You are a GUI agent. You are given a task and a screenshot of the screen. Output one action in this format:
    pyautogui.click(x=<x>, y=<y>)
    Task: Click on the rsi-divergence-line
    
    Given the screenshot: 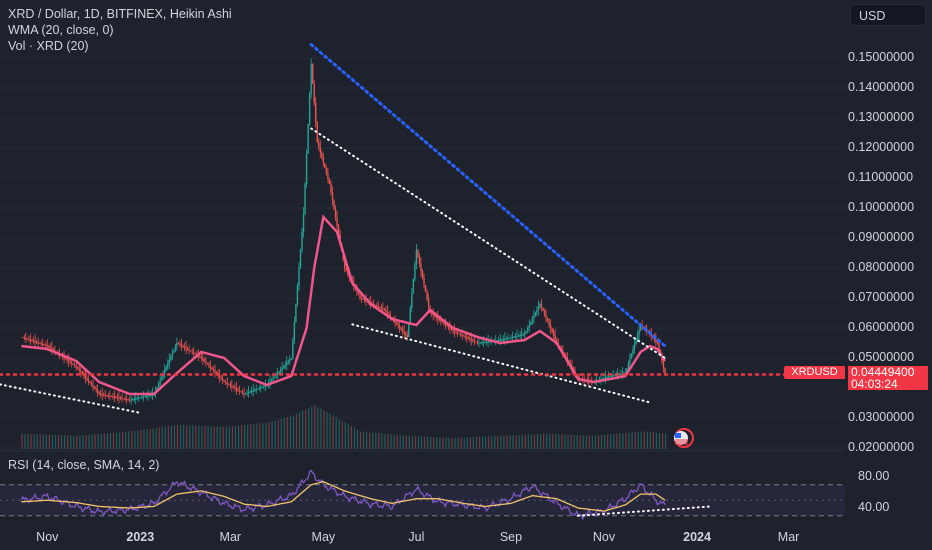 What is the action you would take?
    pyautogui.click(x=644, y=511)
    